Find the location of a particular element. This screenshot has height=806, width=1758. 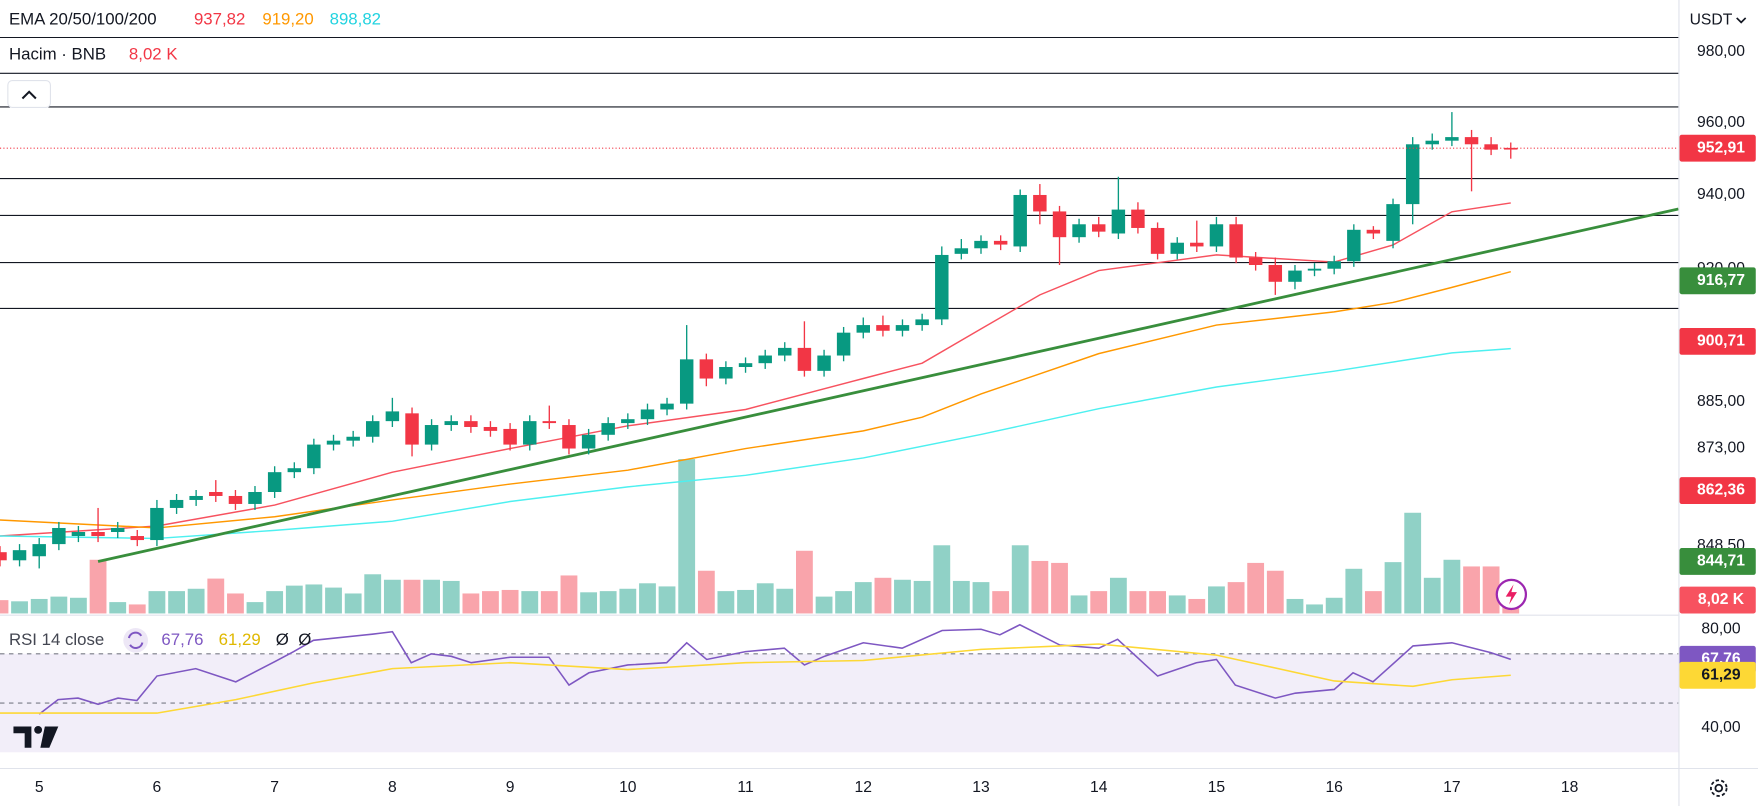

price-badge-label: 952,91 is located at coordinates (1721, 147).